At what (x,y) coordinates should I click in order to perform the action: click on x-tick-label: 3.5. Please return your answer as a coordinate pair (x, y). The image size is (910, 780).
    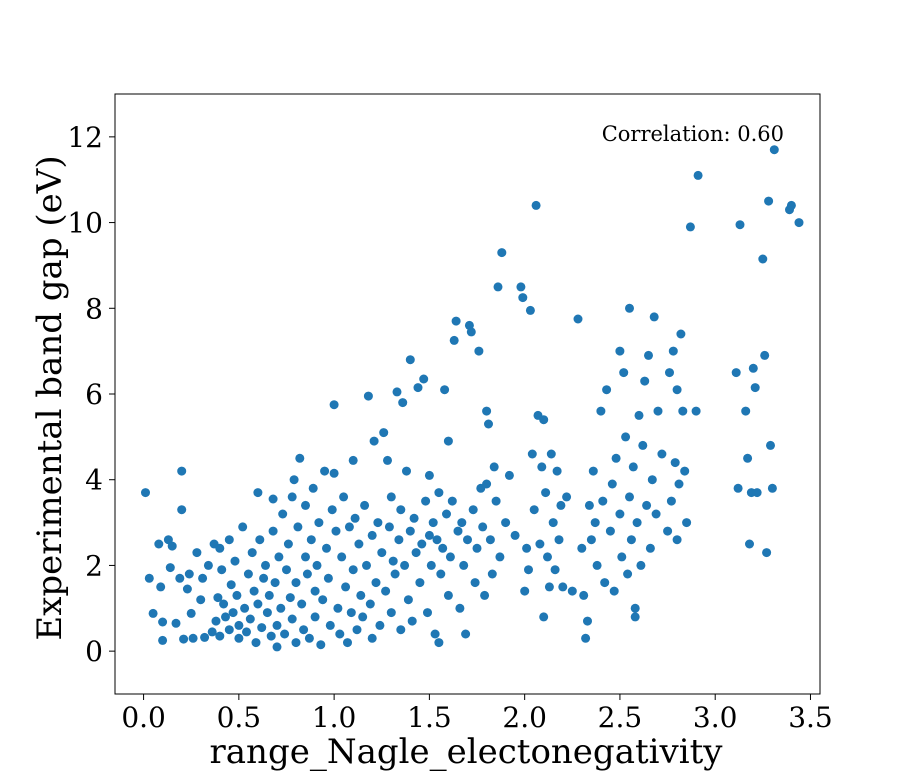
    Looking at the image, I should click on (810, 717).